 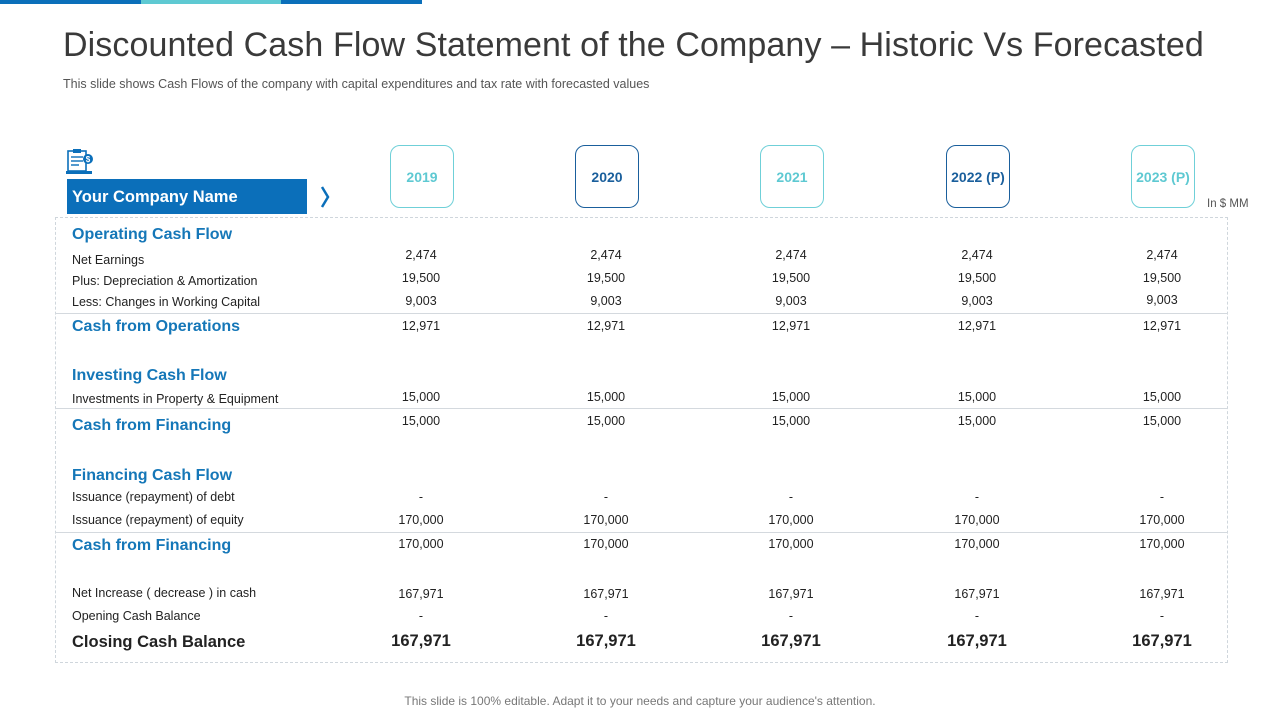 I want to click on table-row: Issuance (repayment) of debt - - - - -, so click(x=640, y=500).